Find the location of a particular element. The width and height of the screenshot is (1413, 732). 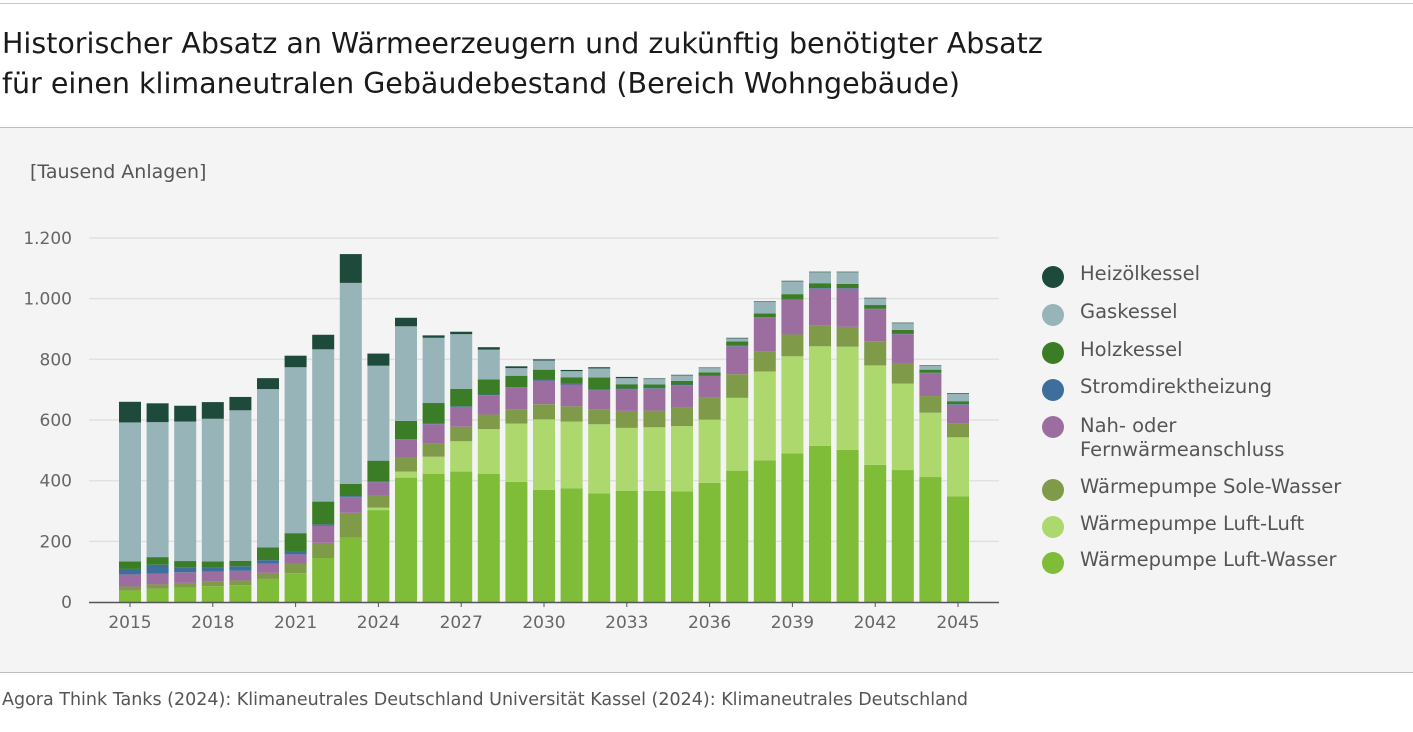

bar-segment-wp_luftwasser-2023 is located at coordinates (350, 569).